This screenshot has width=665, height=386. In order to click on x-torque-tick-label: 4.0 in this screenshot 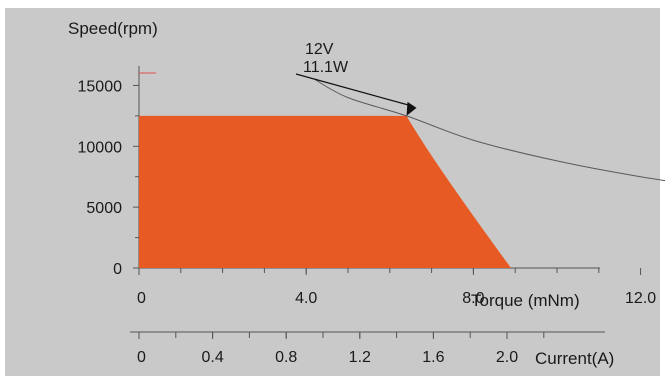, I will do `click(306, 298)`.